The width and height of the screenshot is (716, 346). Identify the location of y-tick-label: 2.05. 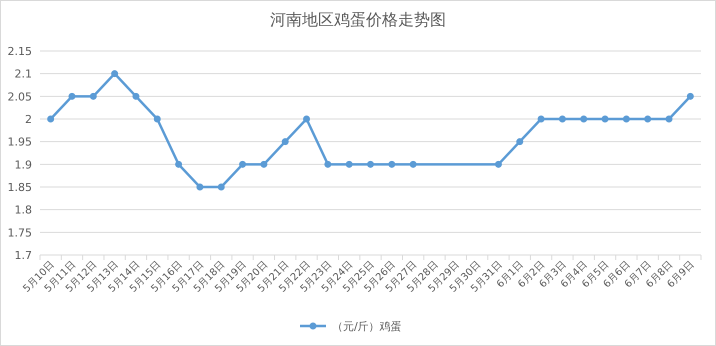
(20, 97).